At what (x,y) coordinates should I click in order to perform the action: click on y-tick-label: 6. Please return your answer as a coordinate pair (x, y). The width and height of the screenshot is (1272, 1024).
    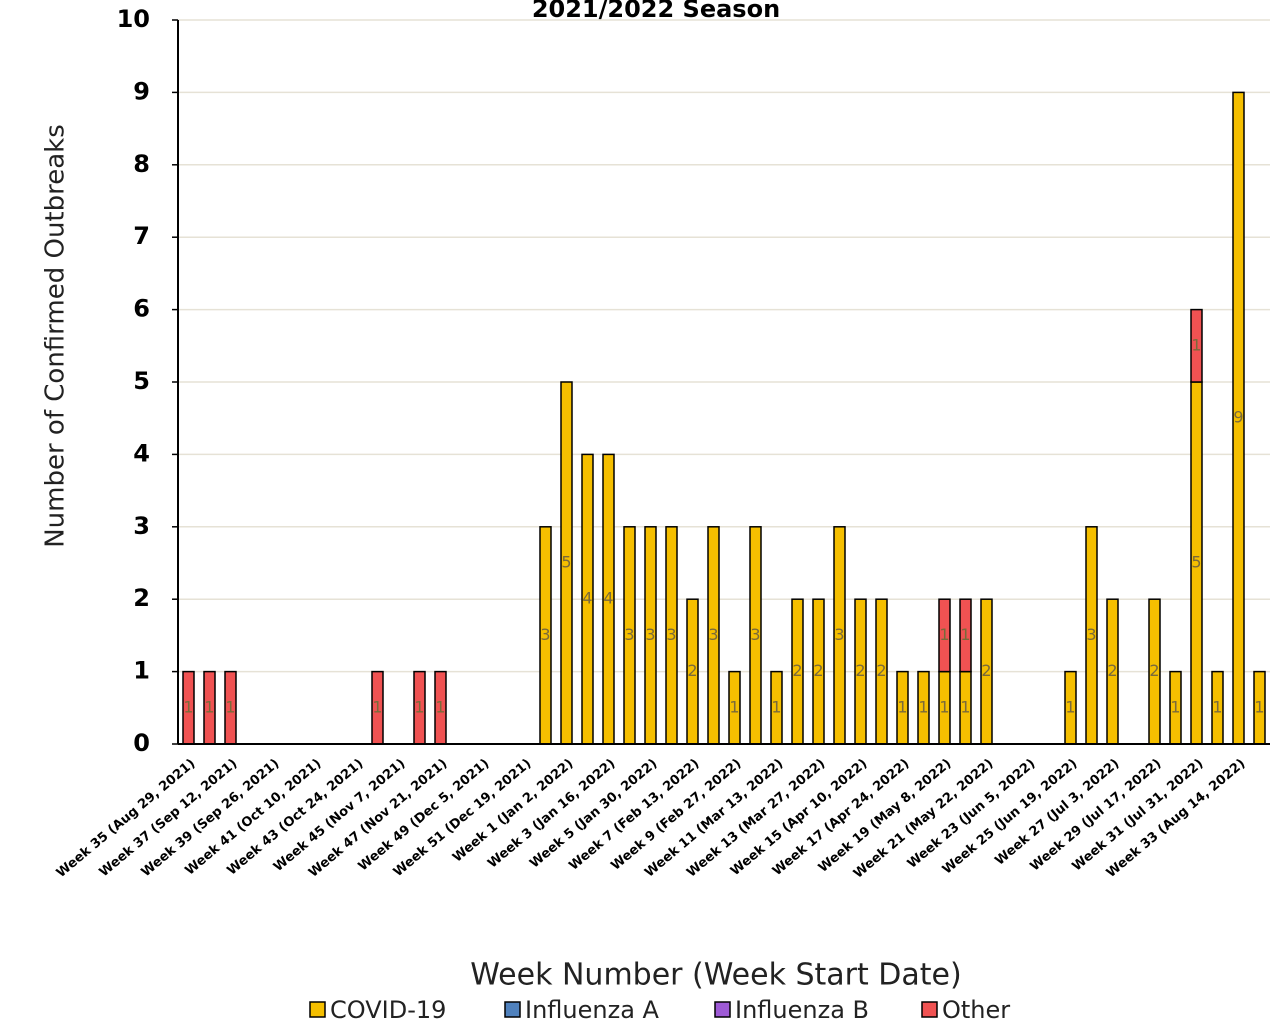
    Looking at the image, I should click on (141, 309).